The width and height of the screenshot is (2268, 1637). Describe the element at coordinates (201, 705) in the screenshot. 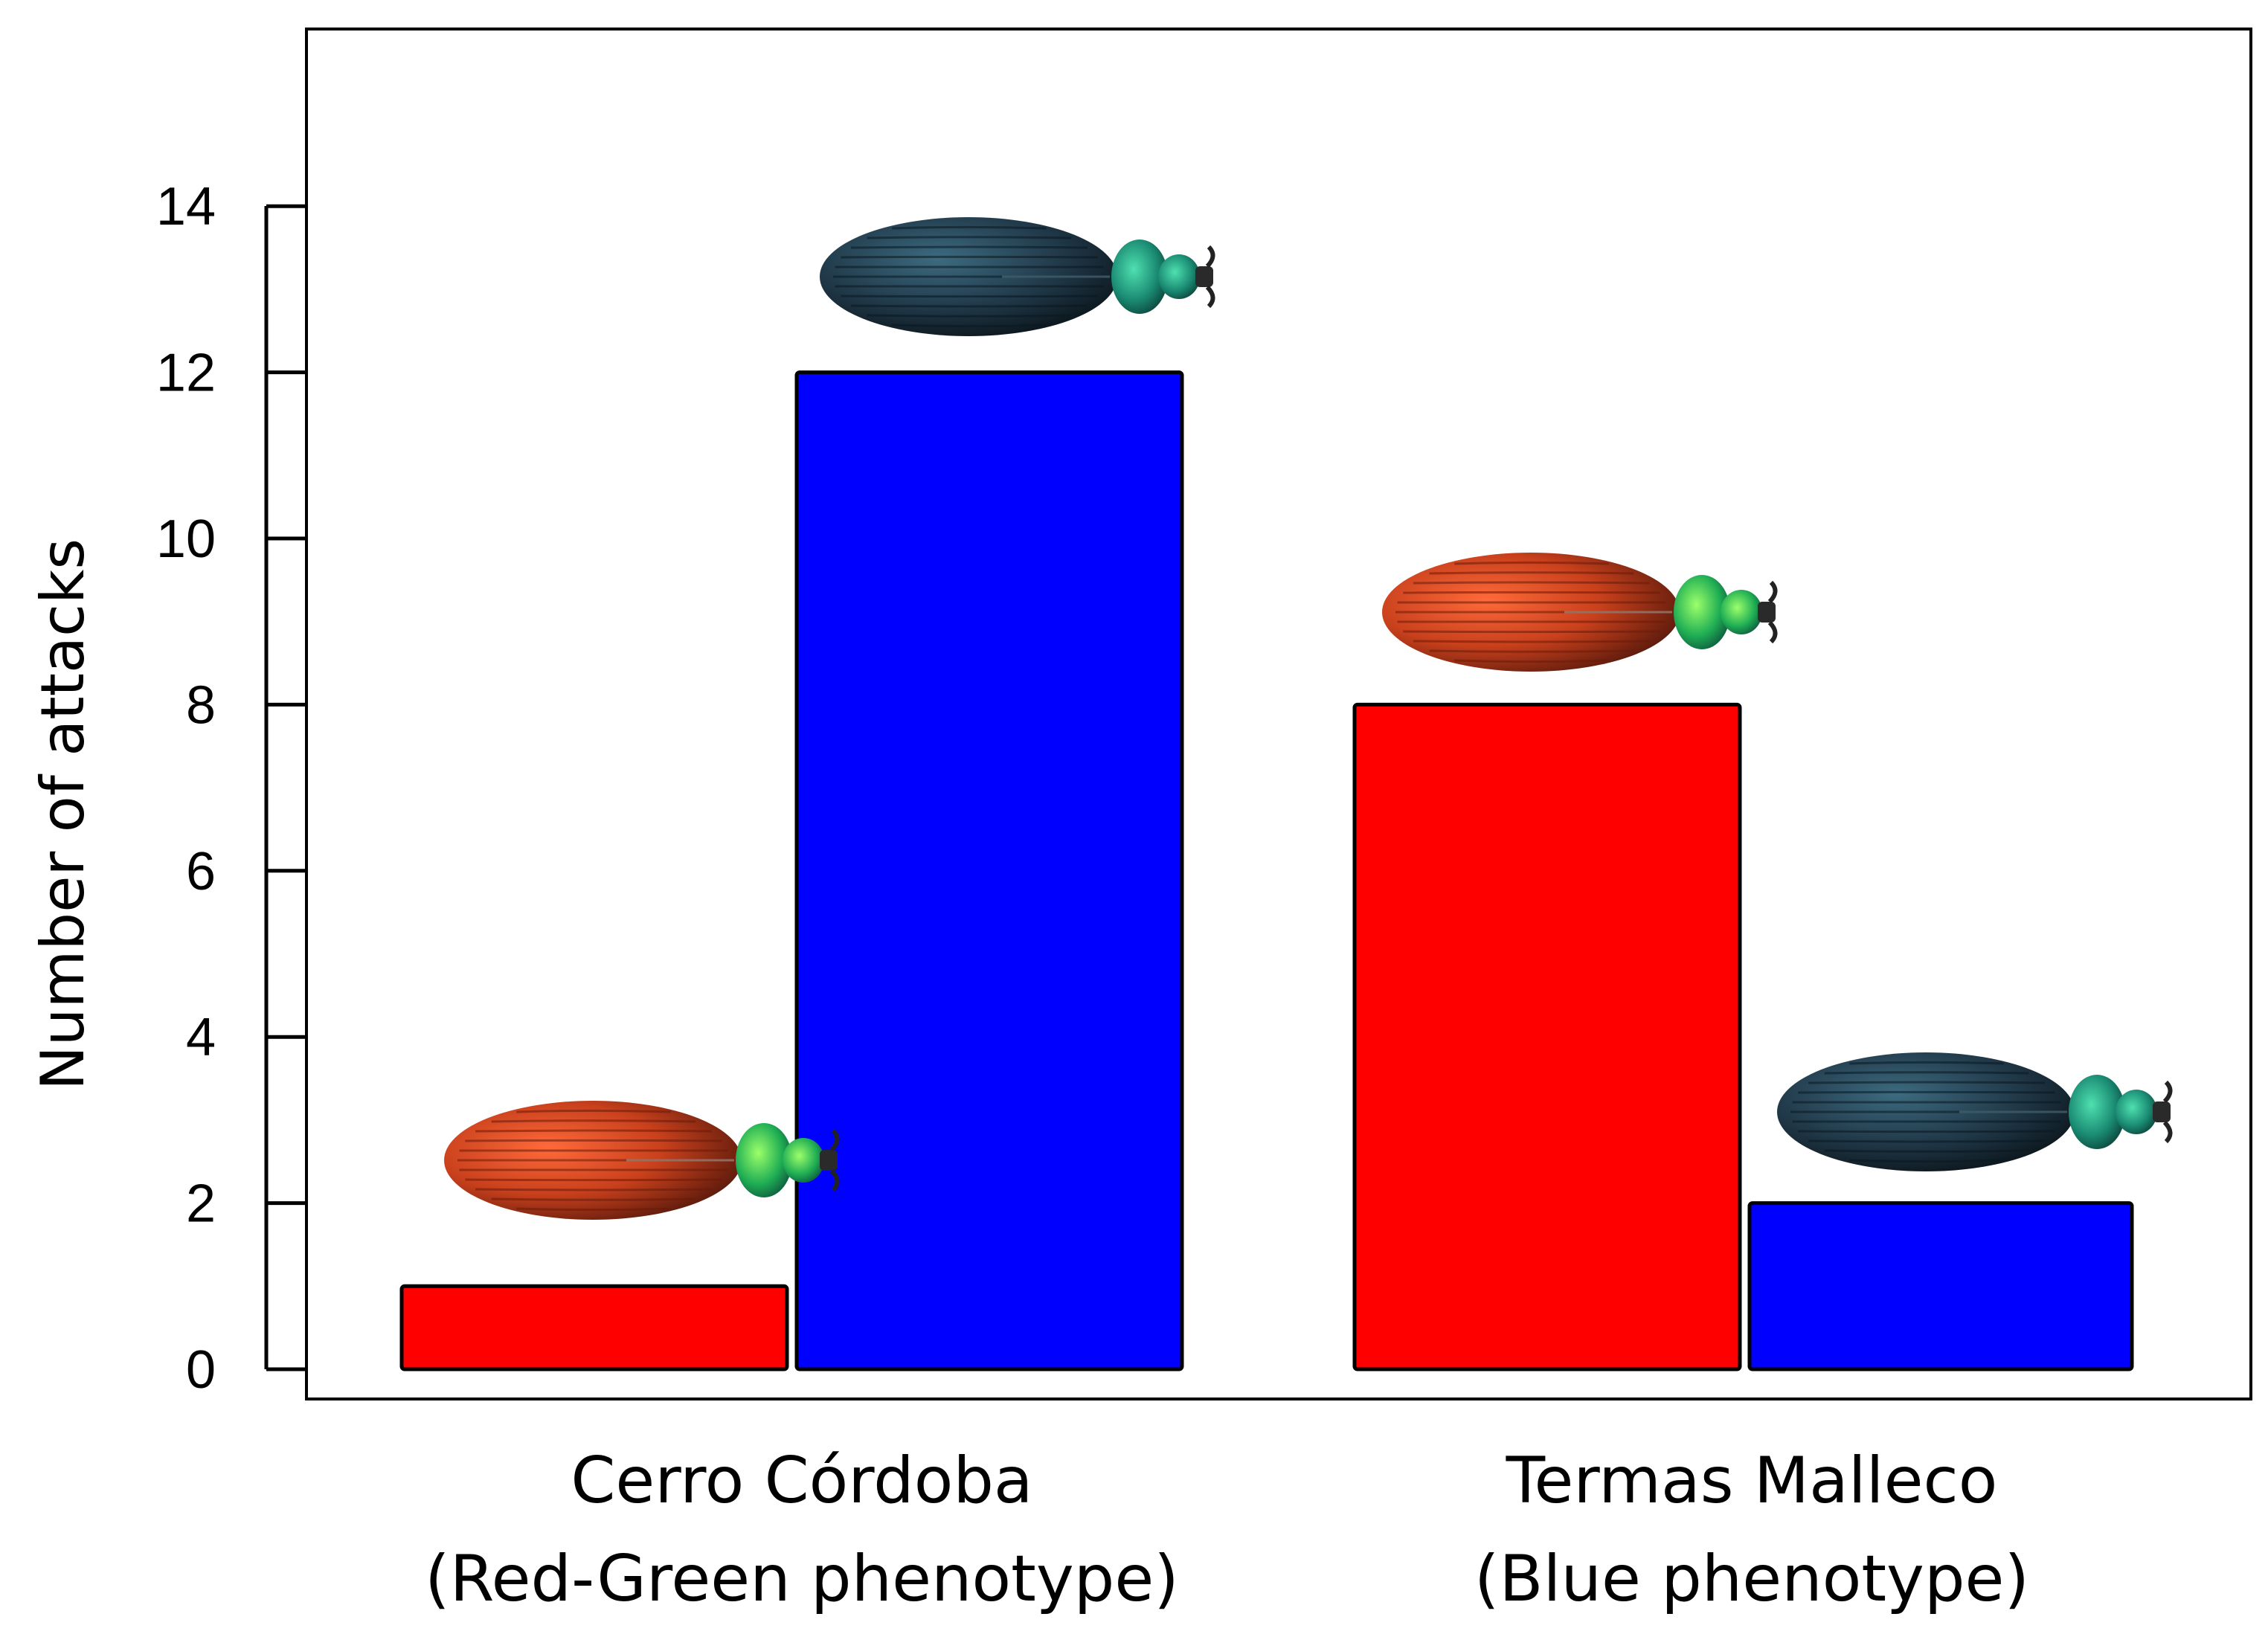

I see `y-tick-label-8: 8` at that location.